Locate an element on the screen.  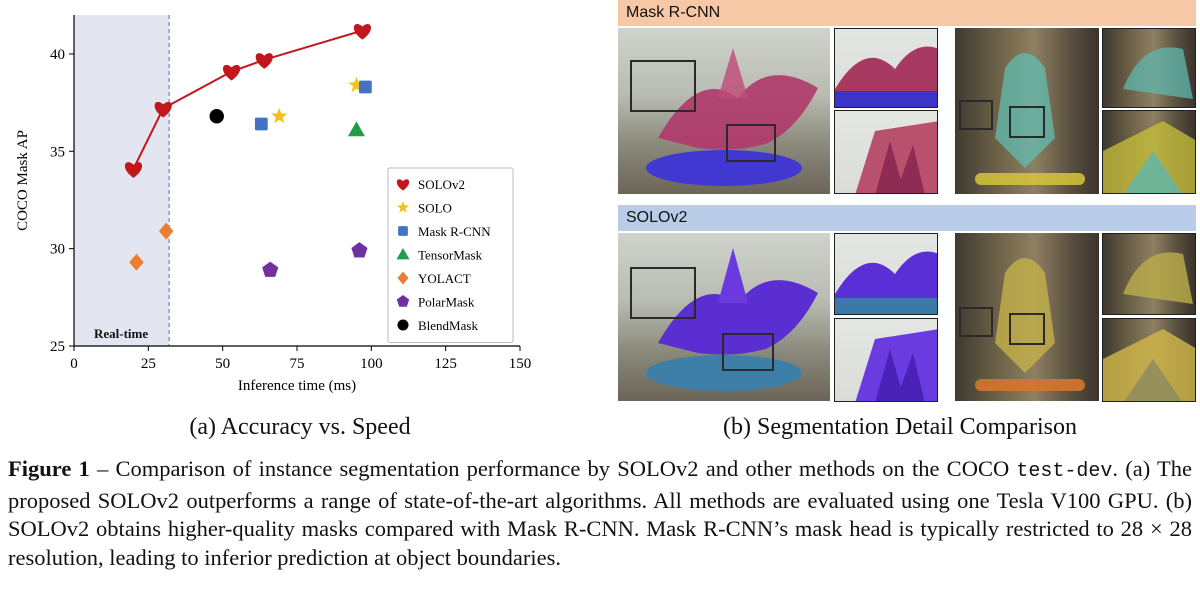
skater-image-solov2 is located at coordinates (1027, 317).